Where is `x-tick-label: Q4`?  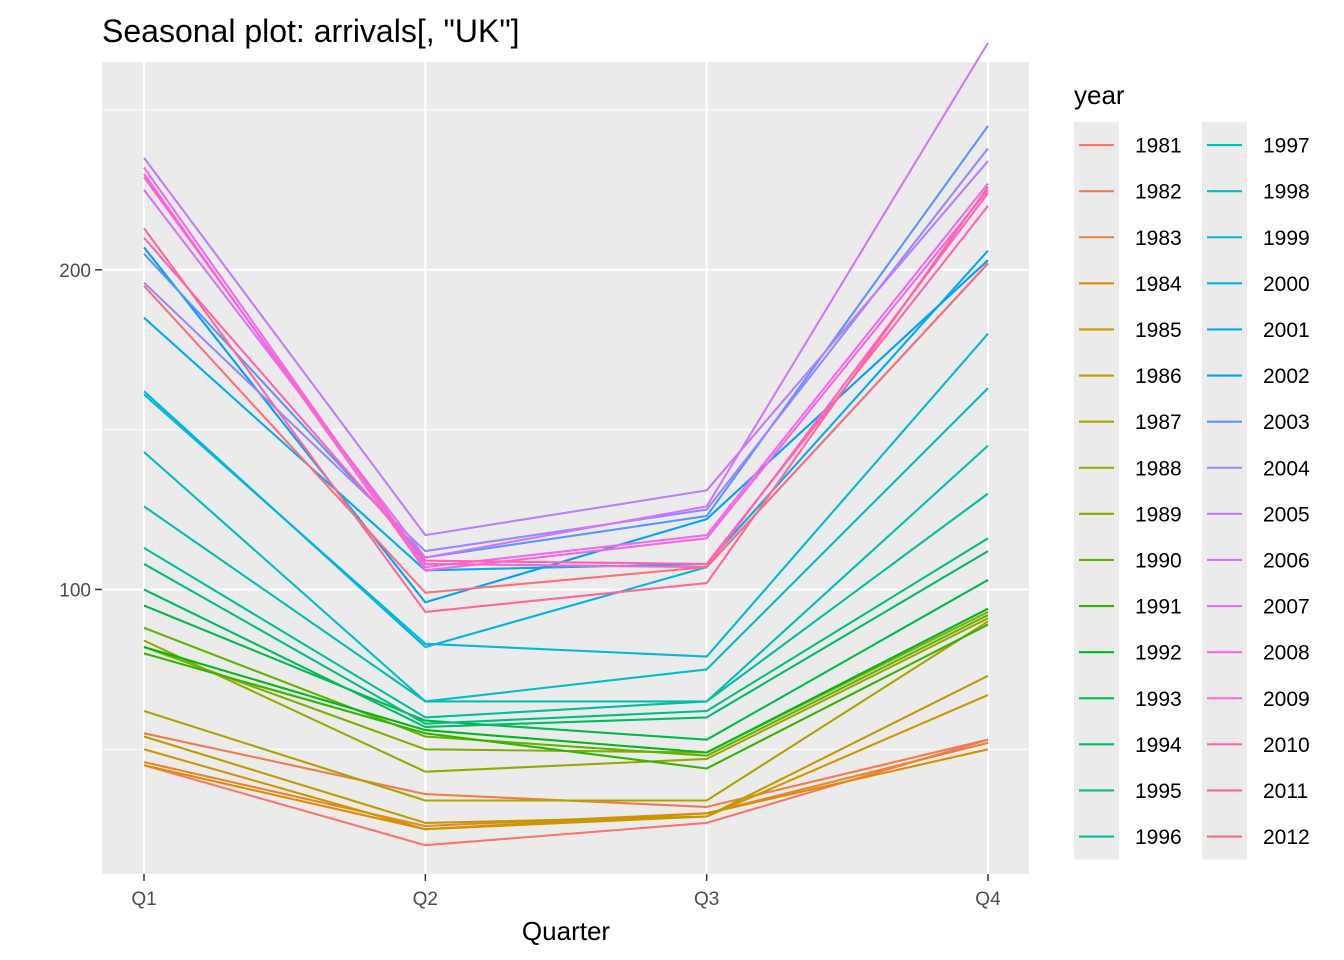 x-tick-label: Q4 is located at coordinates (988, 899).